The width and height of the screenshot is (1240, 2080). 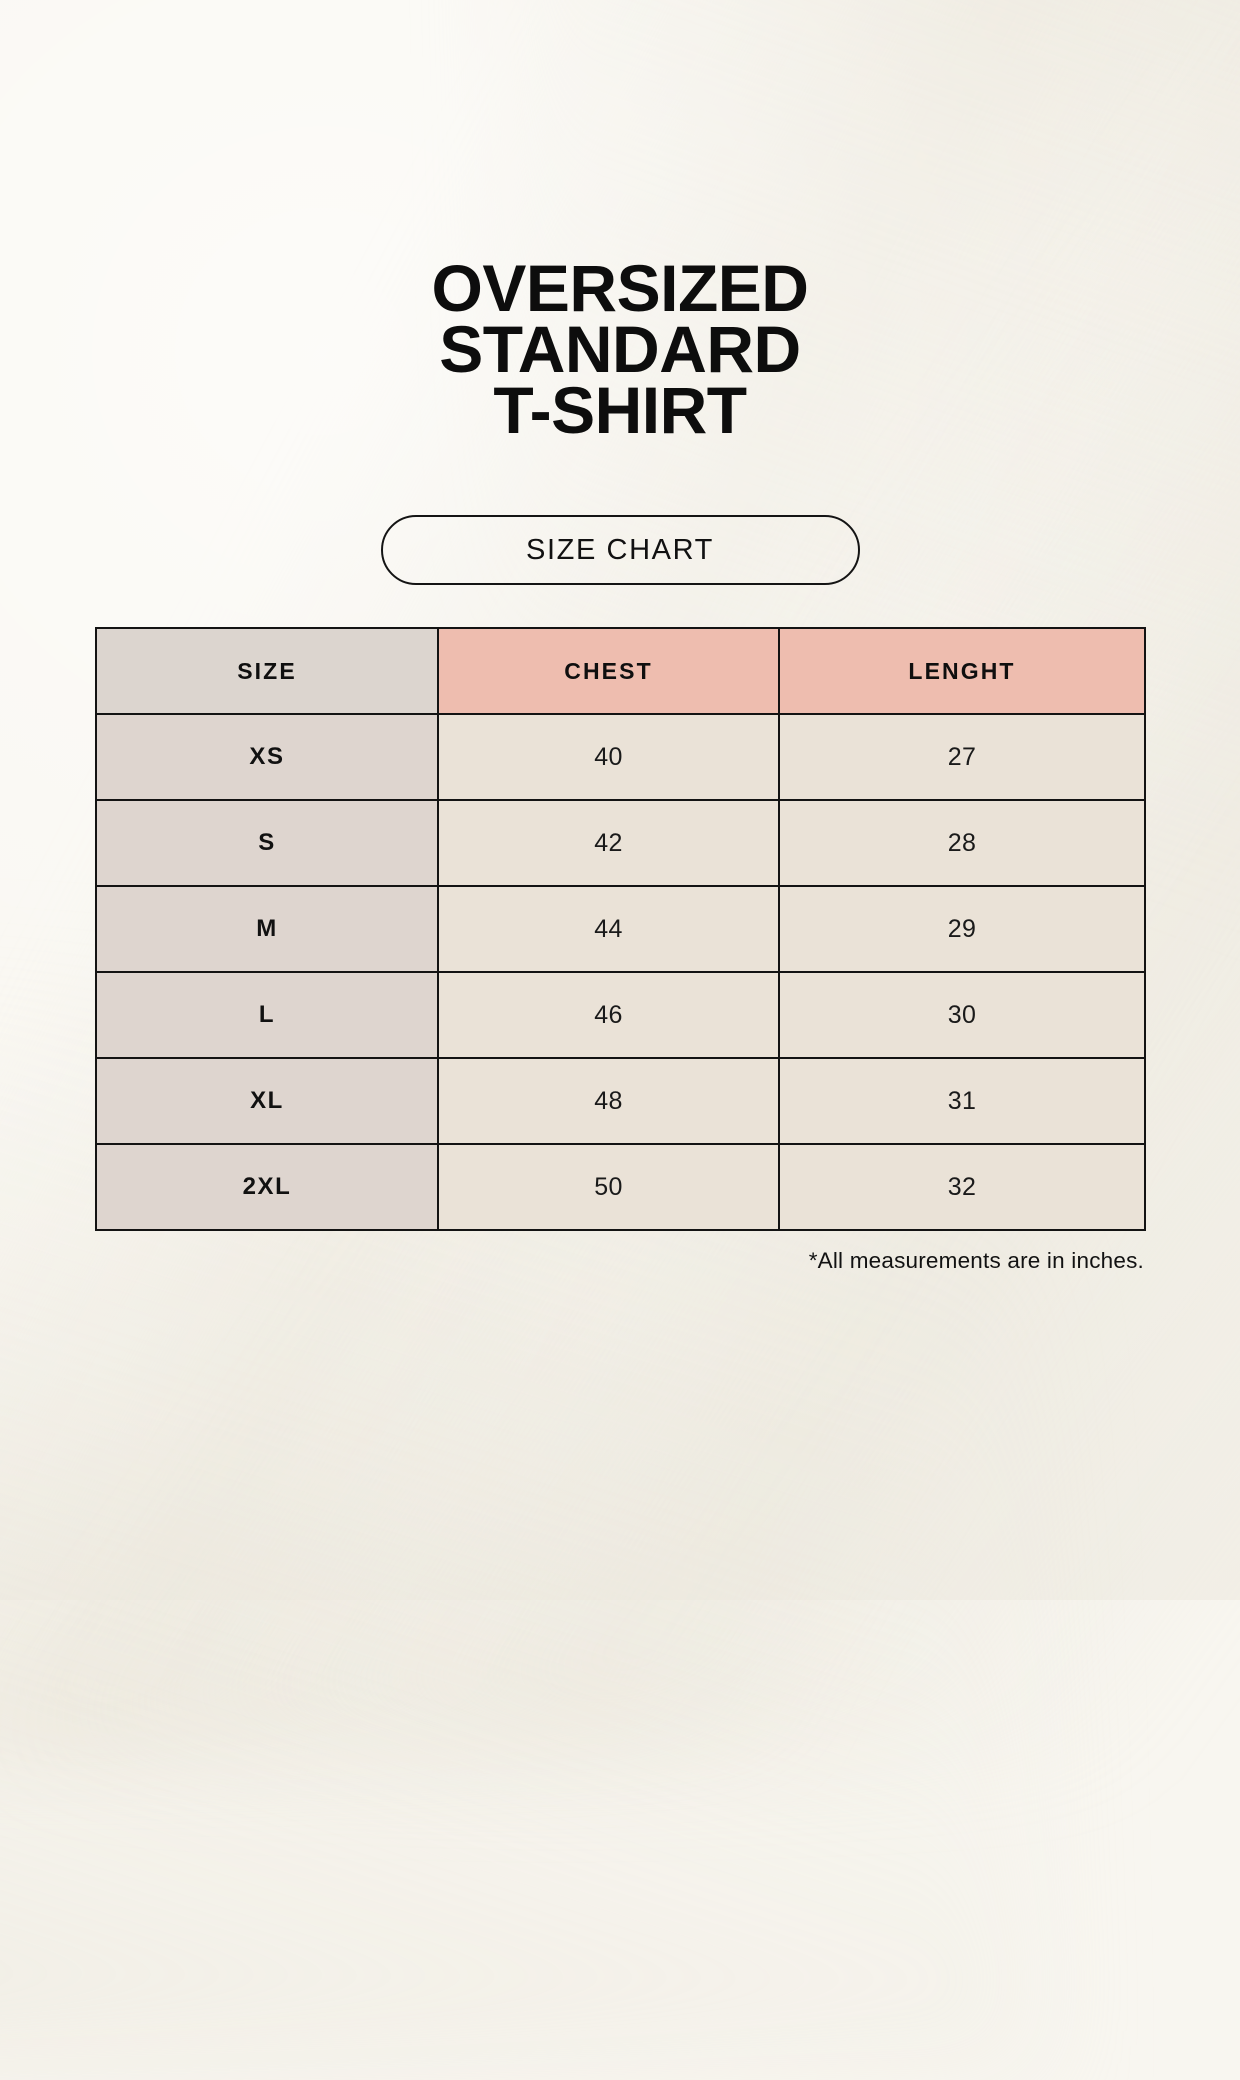 I want to click on table-row: XS 40 27, so click(x=620, y=757).